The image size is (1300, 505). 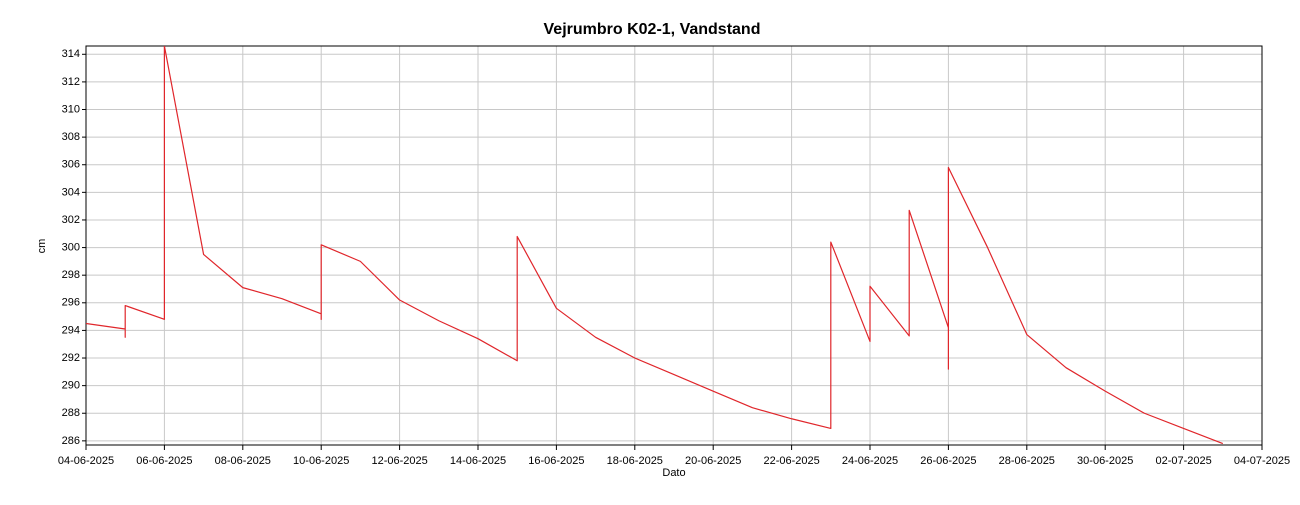 I want to click on y-tick-label: 300, so click(x=71, y=247).